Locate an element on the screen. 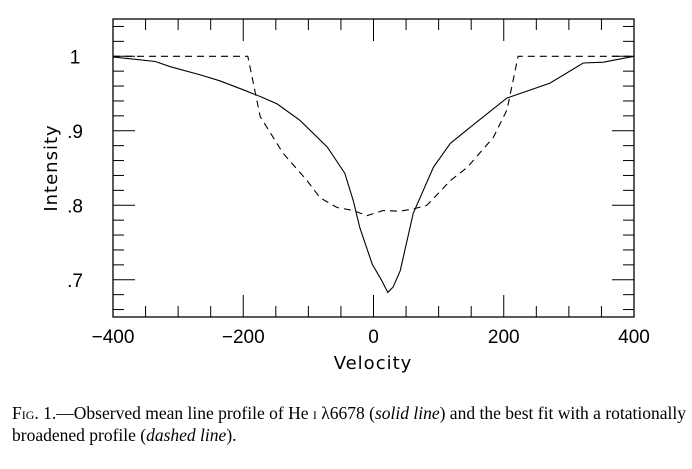  x-tick-label: −400 is located at coordinates (113, 337).